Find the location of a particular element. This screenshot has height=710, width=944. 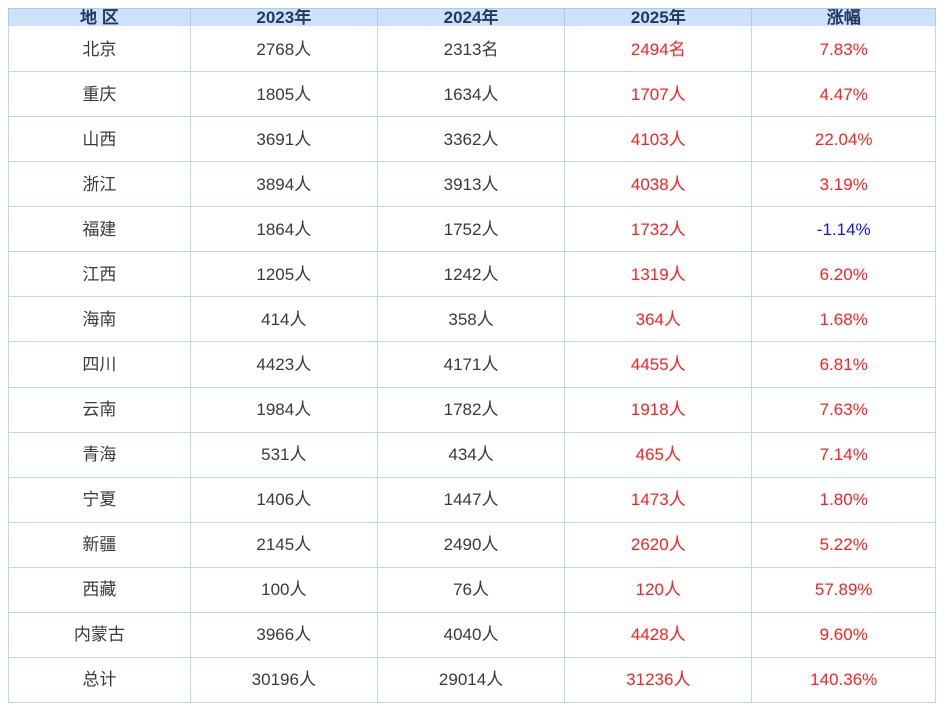

growth-cell: 9.60% is located at coordinates (843, 634).